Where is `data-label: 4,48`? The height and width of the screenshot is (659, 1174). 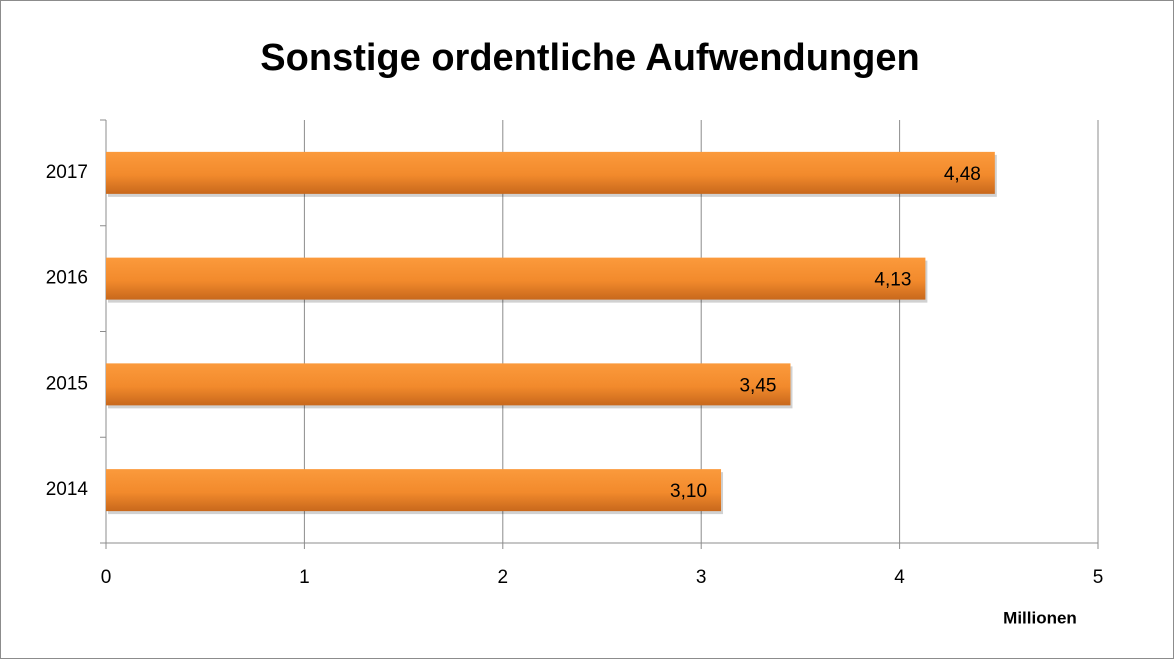
data-label: 4,48 is located at coordinates (962, 174).